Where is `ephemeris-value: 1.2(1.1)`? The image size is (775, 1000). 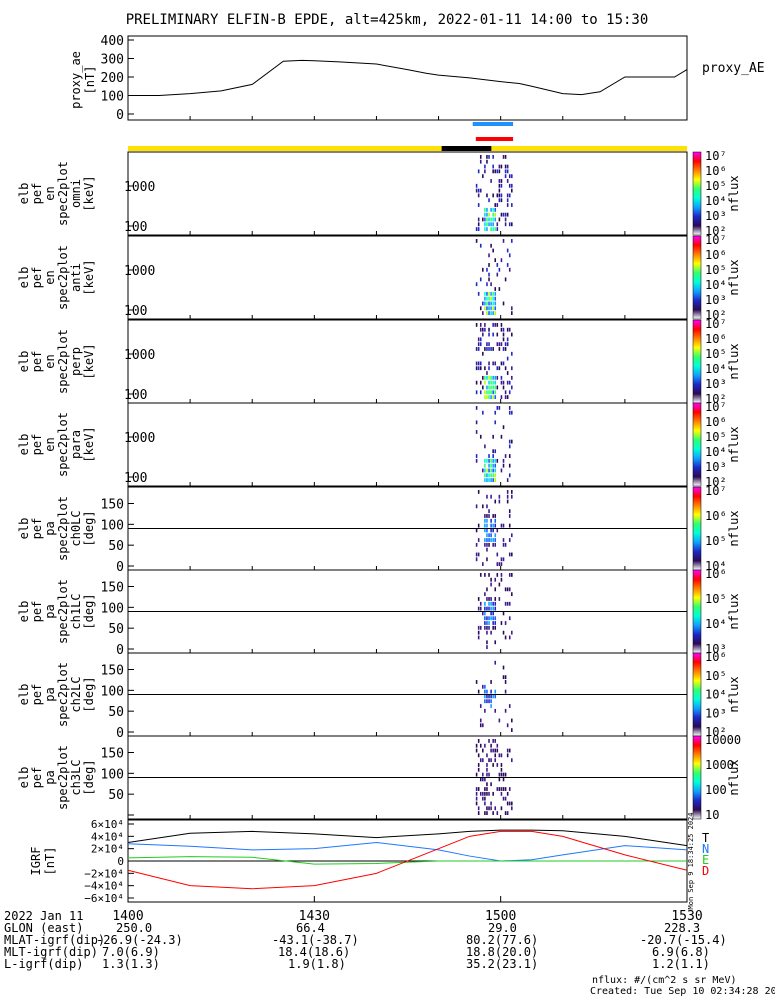
ephemeris-value: 1.2(1.1) is located at coordinates (681, 964).